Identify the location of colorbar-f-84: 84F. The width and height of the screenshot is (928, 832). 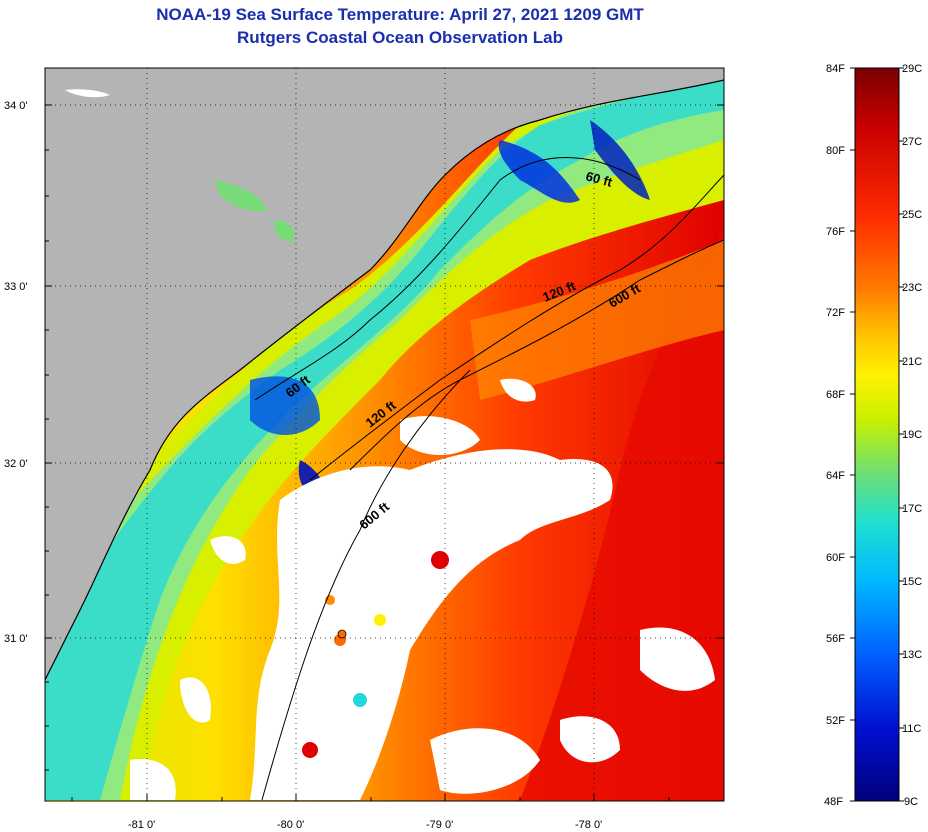
(835, 69).